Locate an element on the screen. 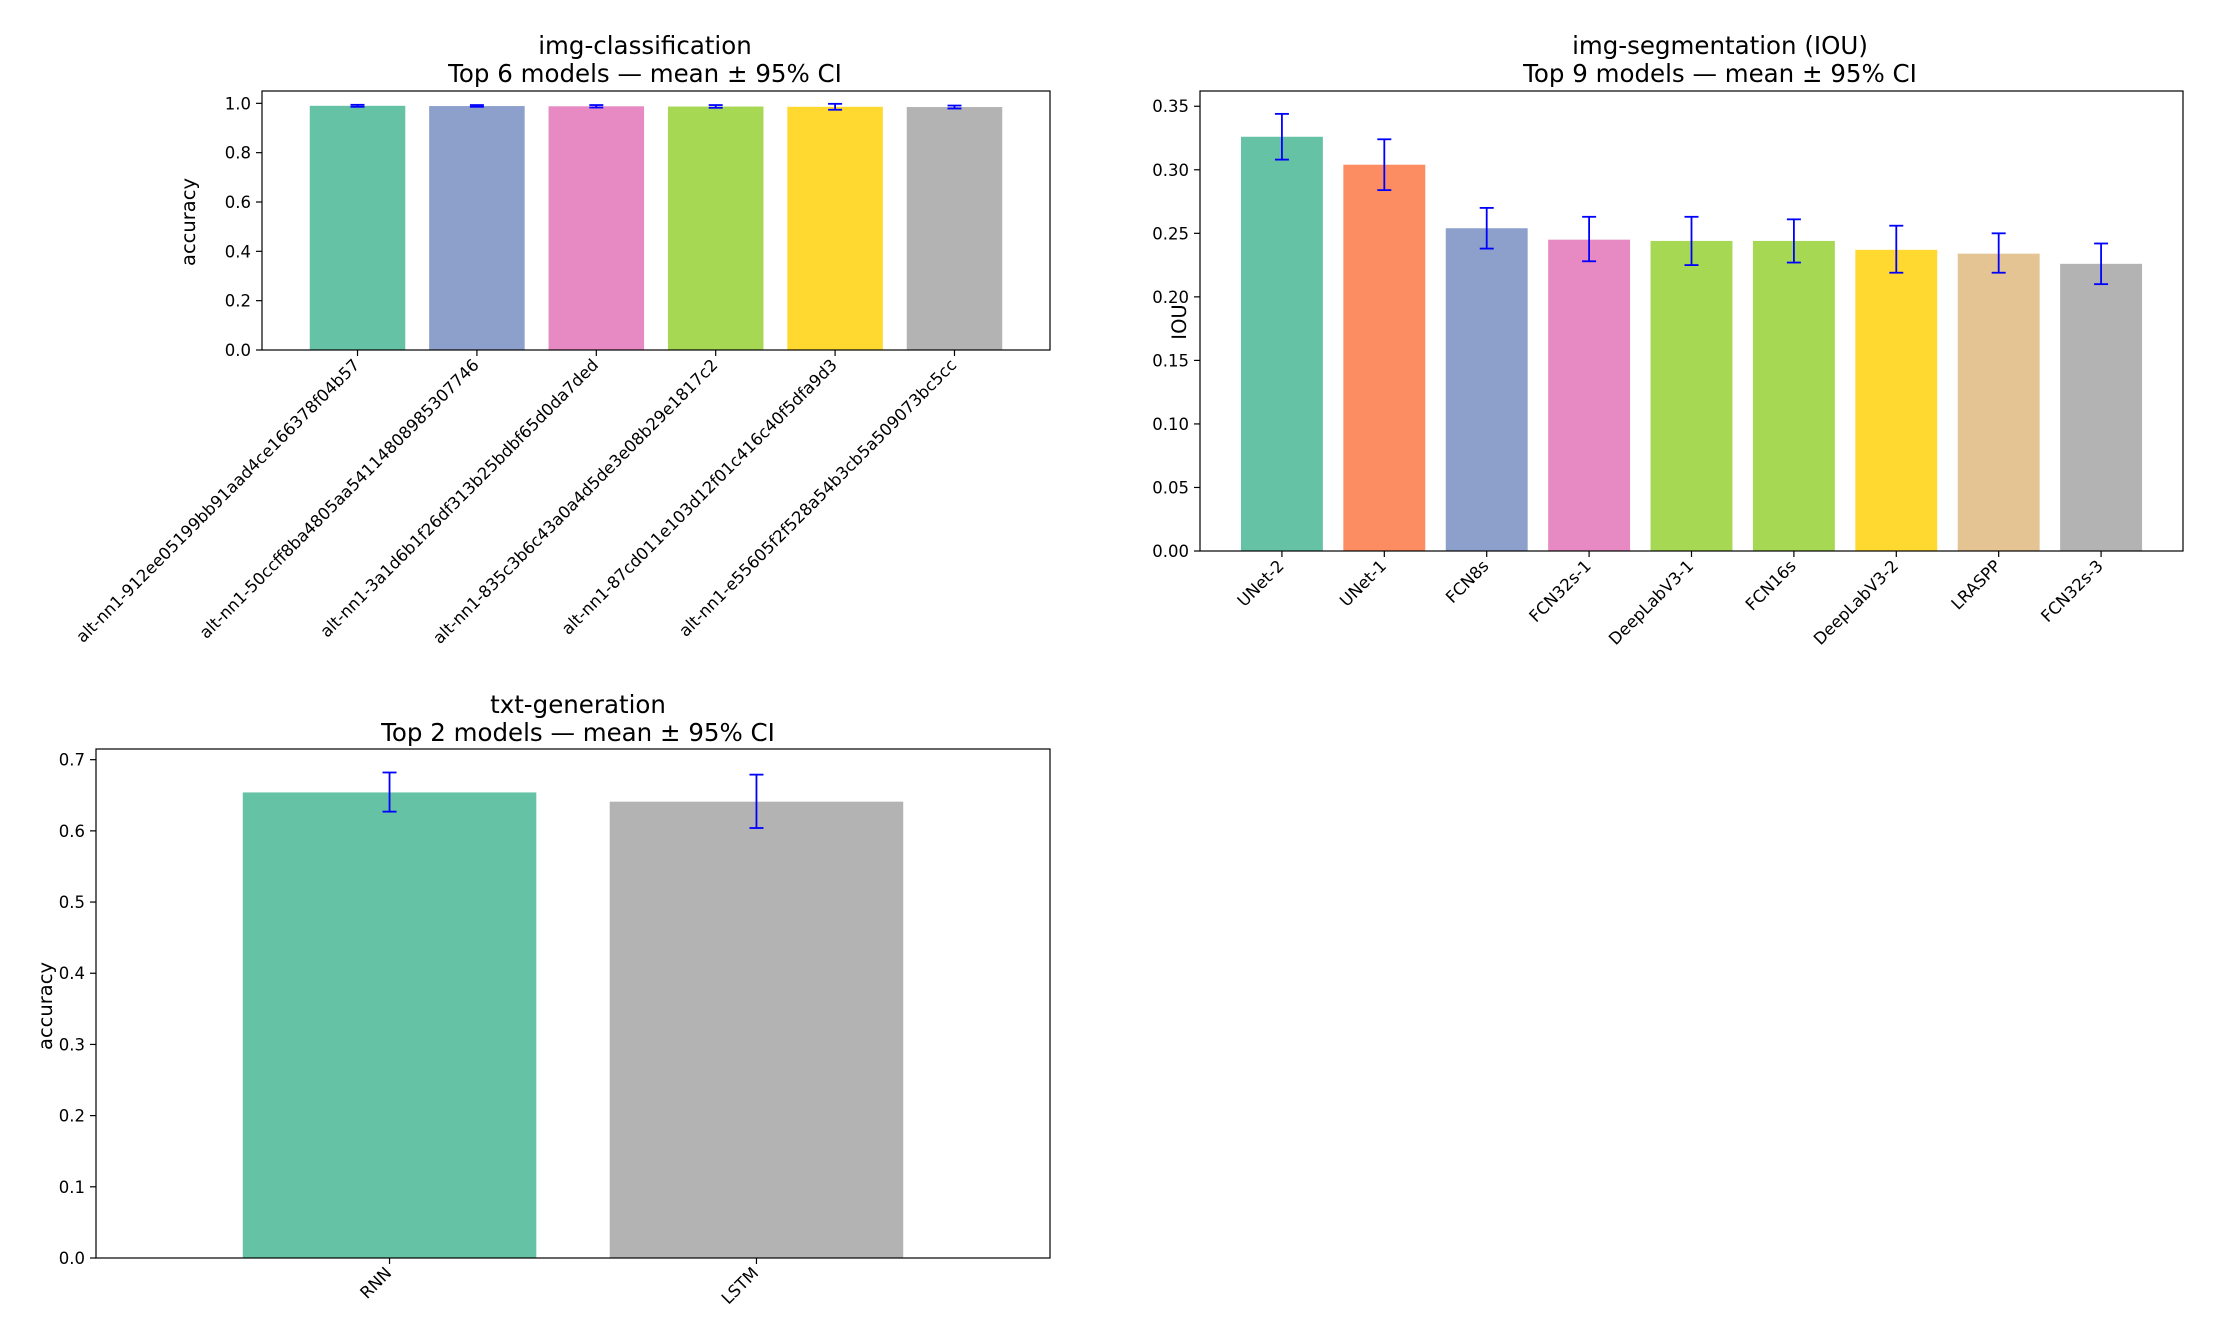  x-tick-label: LRASPP is located at coordinates (1975, 584).